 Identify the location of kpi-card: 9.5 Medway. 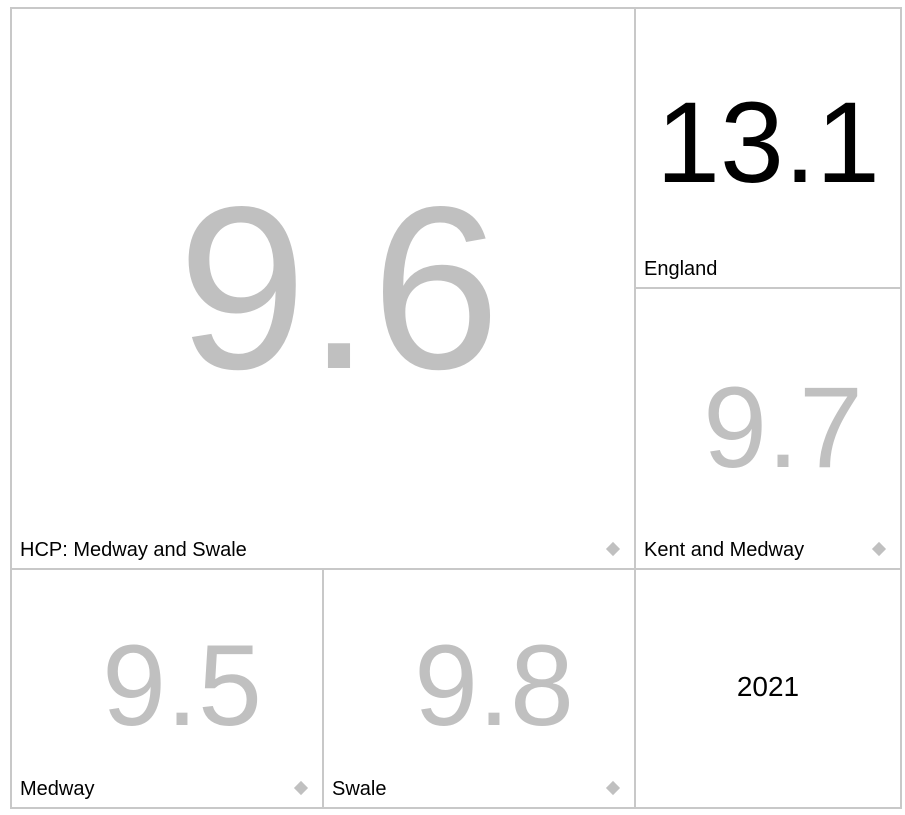
(167, 688).